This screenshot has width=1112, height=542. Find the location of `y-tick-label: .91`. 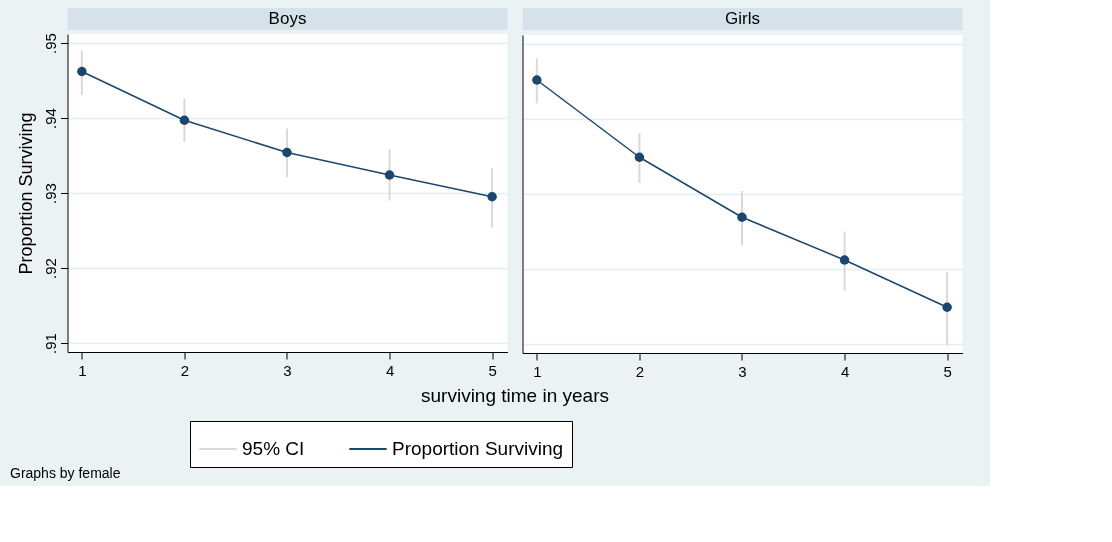

y-tick-label: .91 is located at coordinates (50, 343).